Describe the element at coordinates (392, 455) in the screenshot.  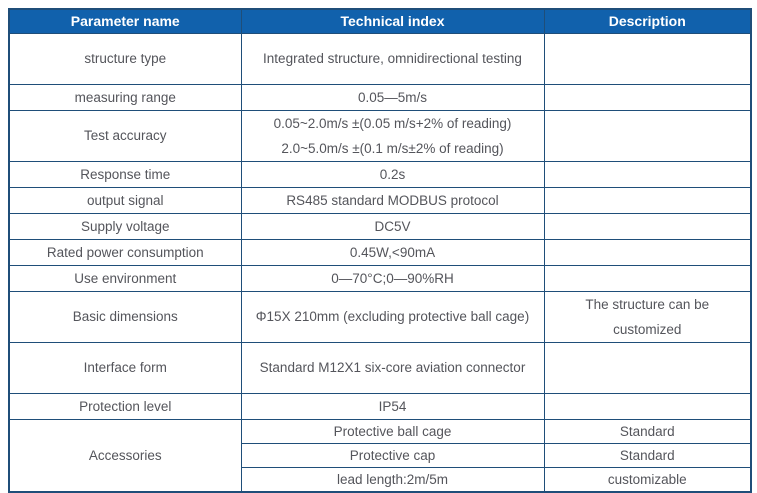
I see `index-cell: Protective cap` at that location.